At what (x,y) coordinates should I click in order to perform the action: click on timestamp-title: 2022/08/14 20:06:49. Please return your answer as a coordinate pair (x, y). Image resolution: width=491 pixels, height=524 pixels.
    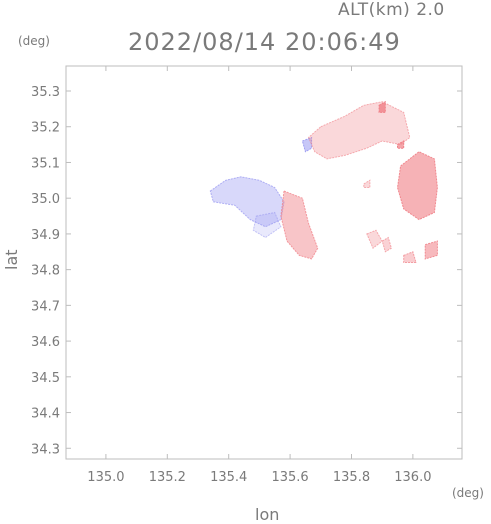
    Looking at the image, I should click on (264, 42).